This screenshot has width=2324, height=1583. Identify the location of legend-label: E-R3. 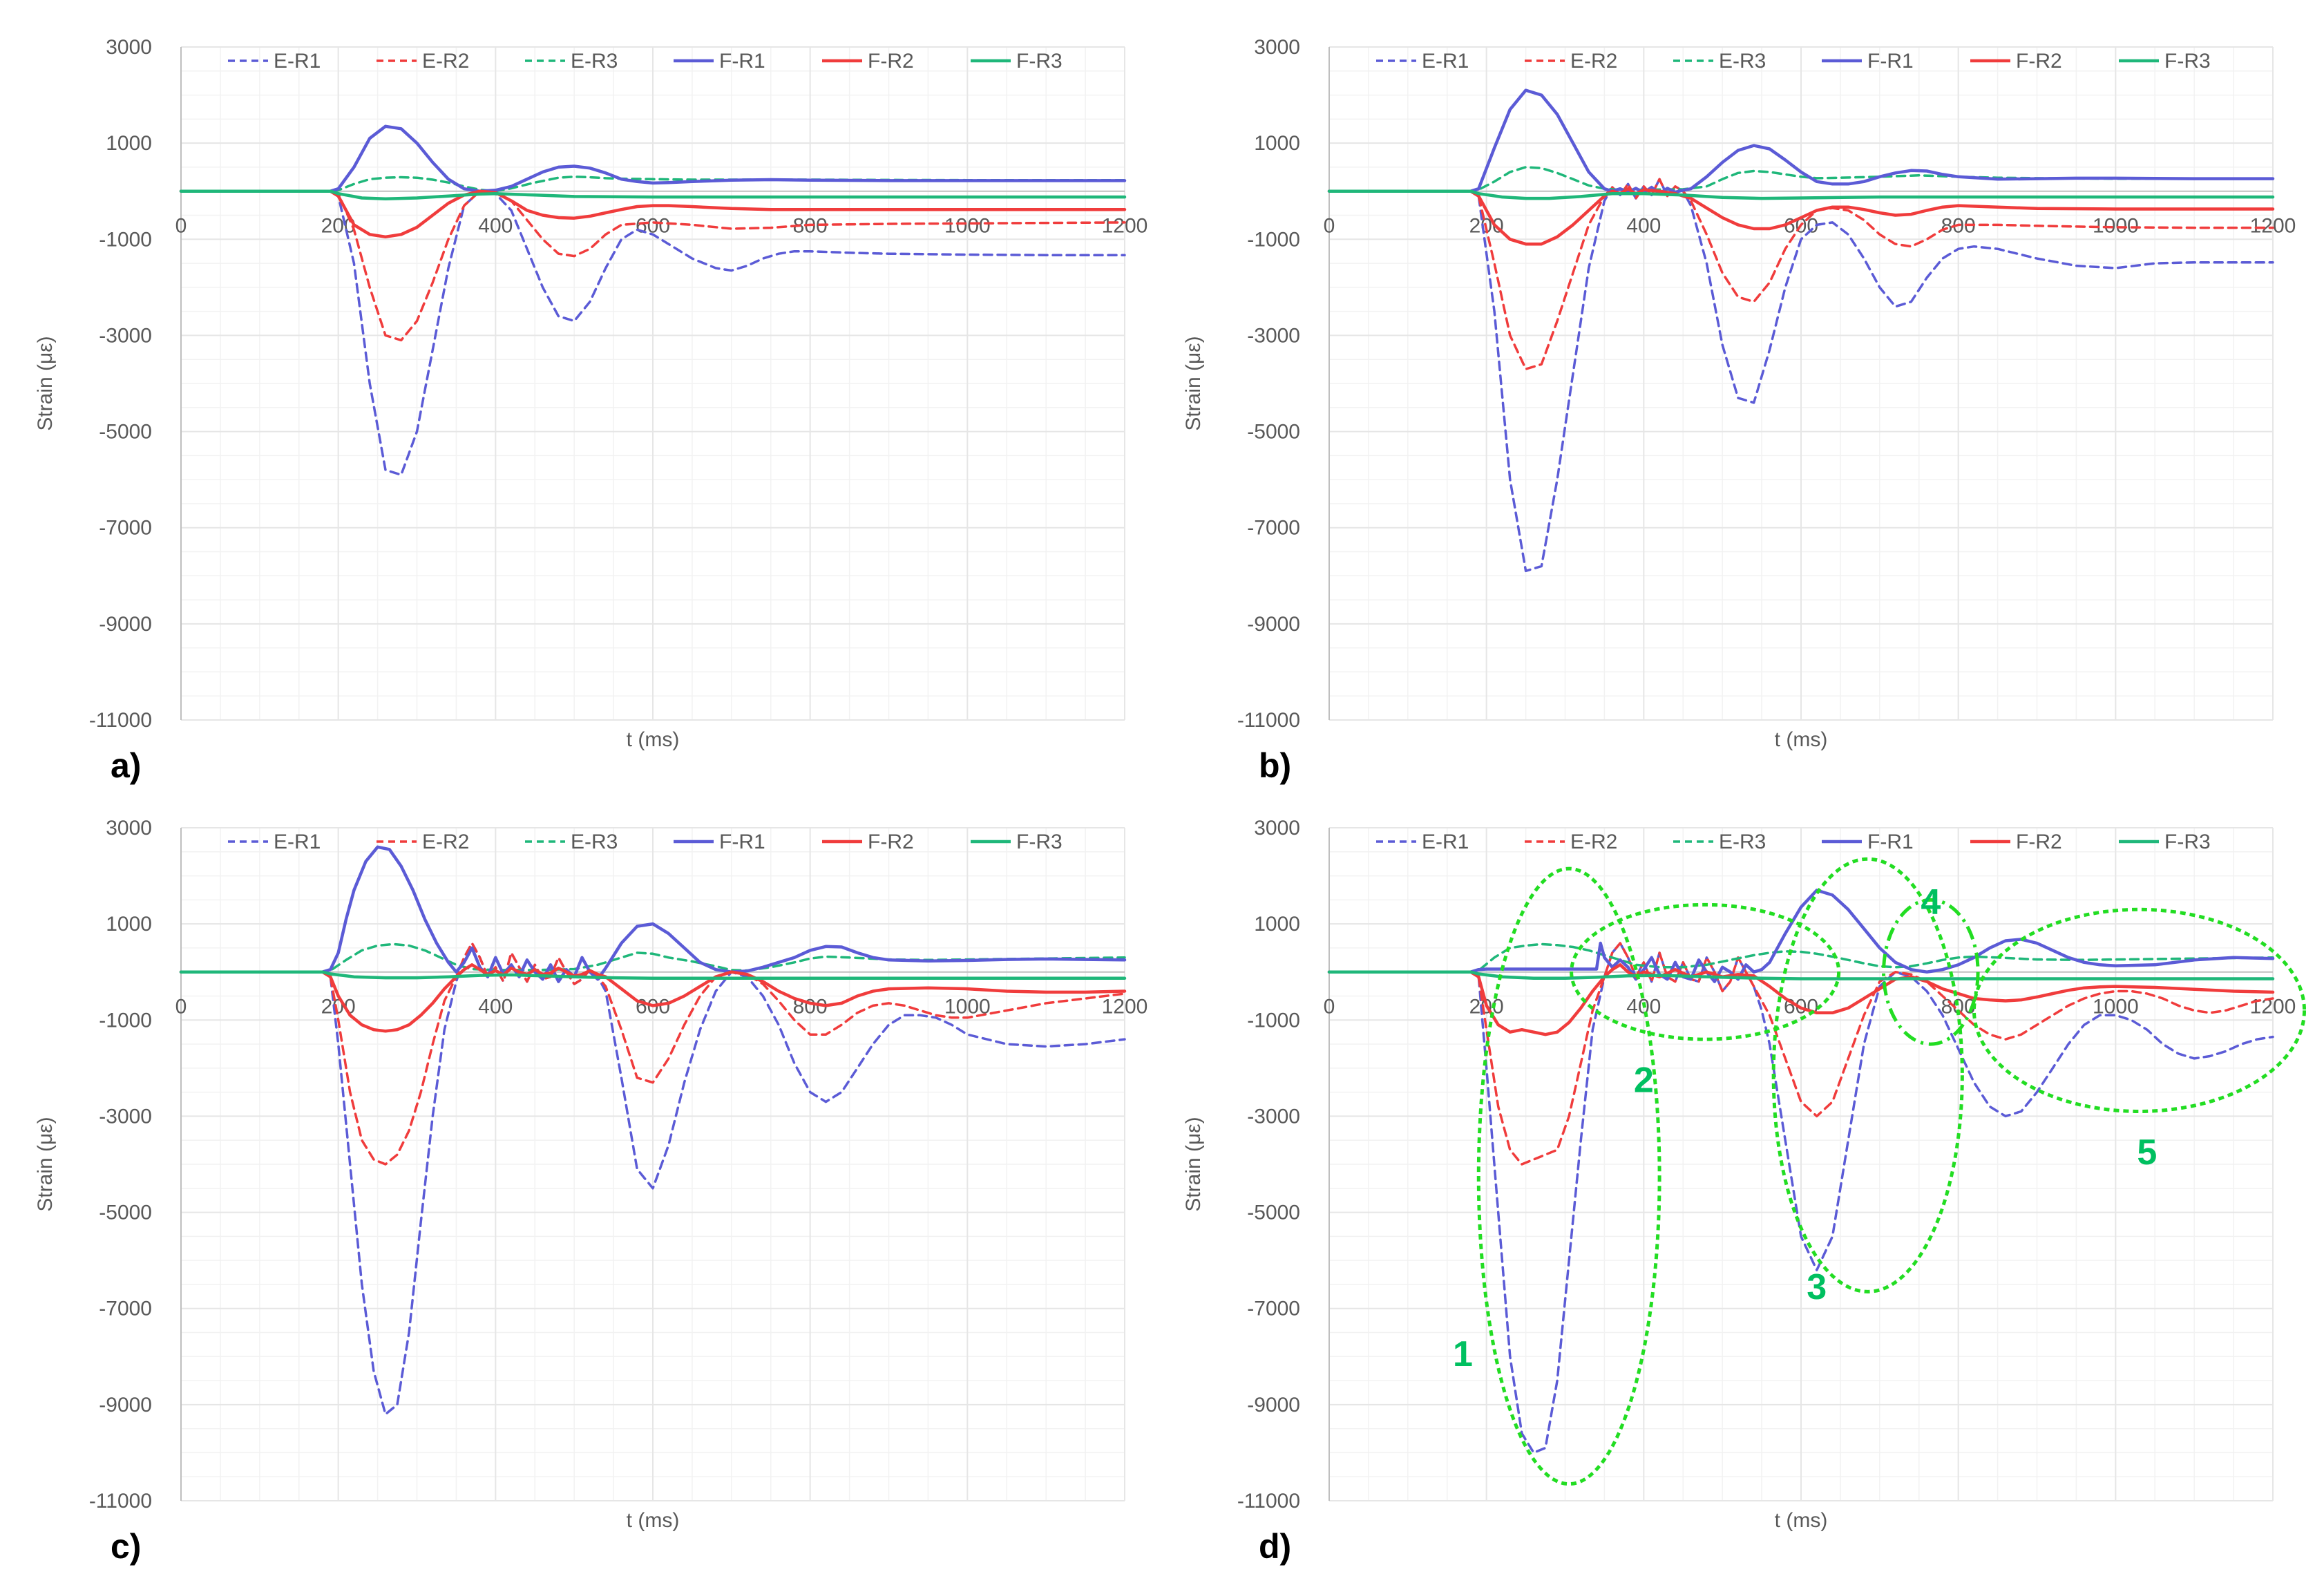
(594, 61).